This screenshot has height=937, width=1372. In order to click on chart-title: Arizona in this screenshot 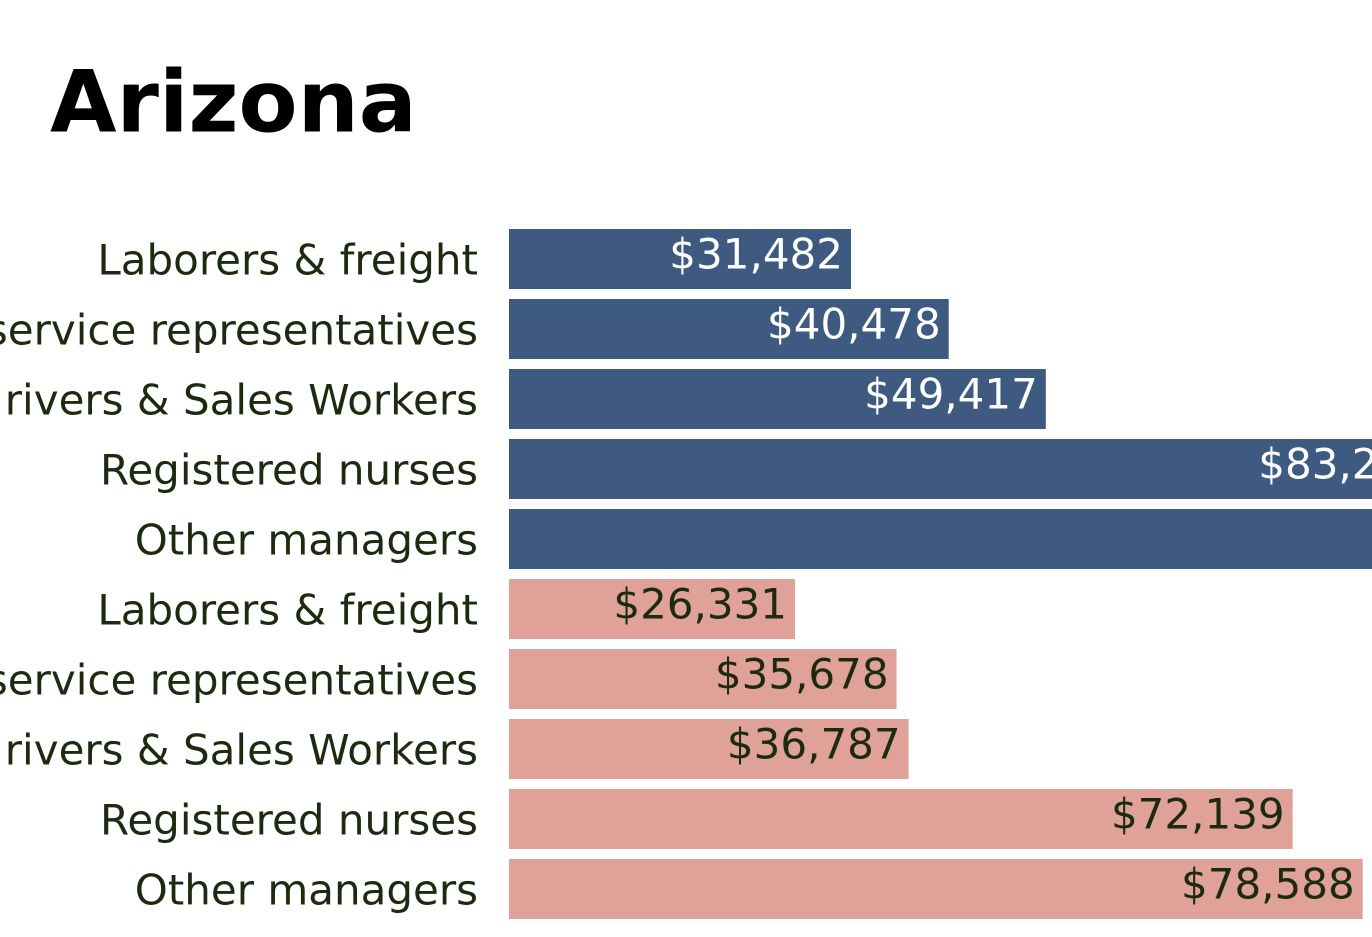, I will do `click(233, 102)`.